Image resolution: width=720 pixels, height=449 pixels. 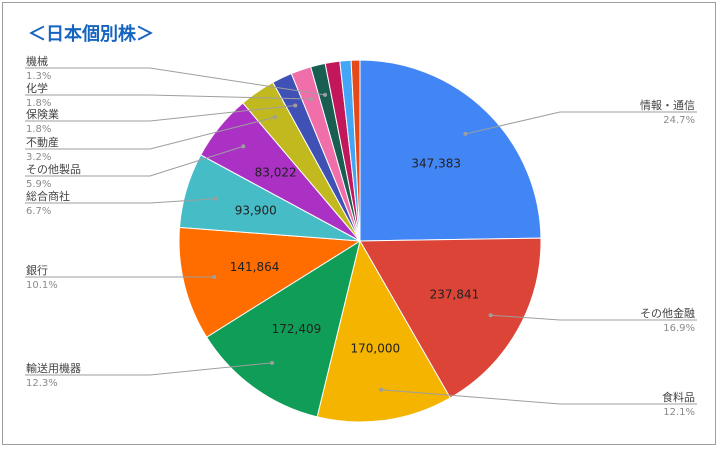 What do you see at coordinates (276, 173) in the screenshot?
I see `slice-value-label: 83,022` at bounding box center [276, 173].